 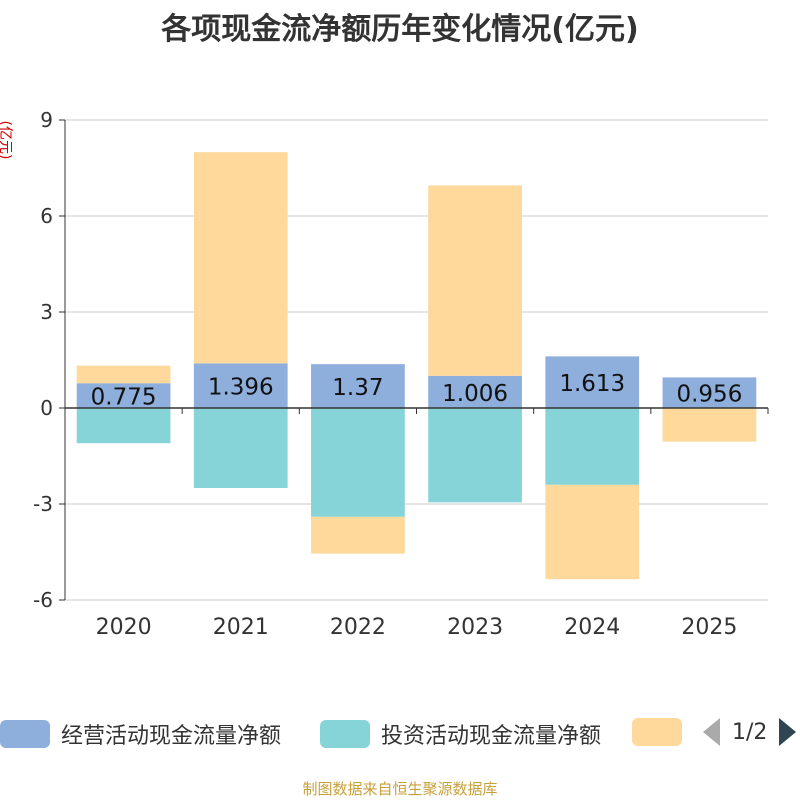 I want to click on legend-swatch-operating, so click(x=25, y=734).